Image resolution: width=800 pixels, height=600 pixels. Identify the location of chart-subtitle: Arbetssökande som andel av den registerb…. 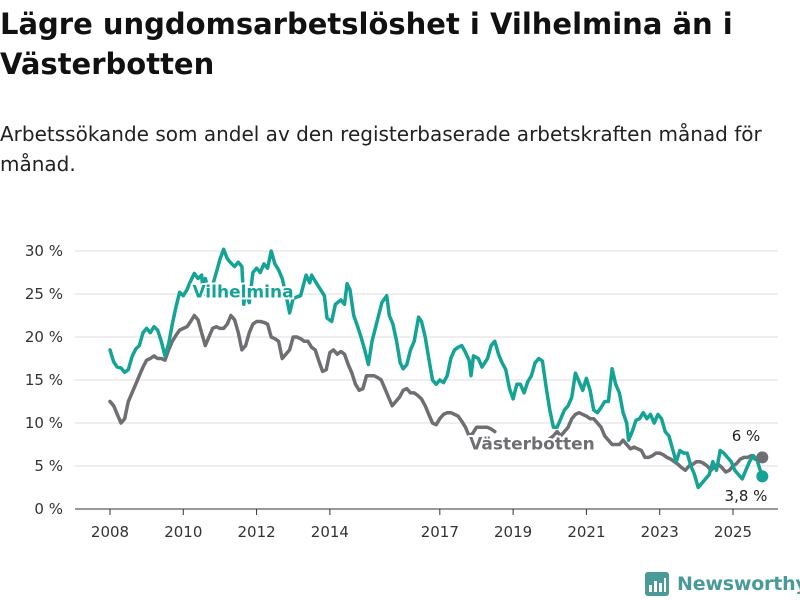
(381, 149).